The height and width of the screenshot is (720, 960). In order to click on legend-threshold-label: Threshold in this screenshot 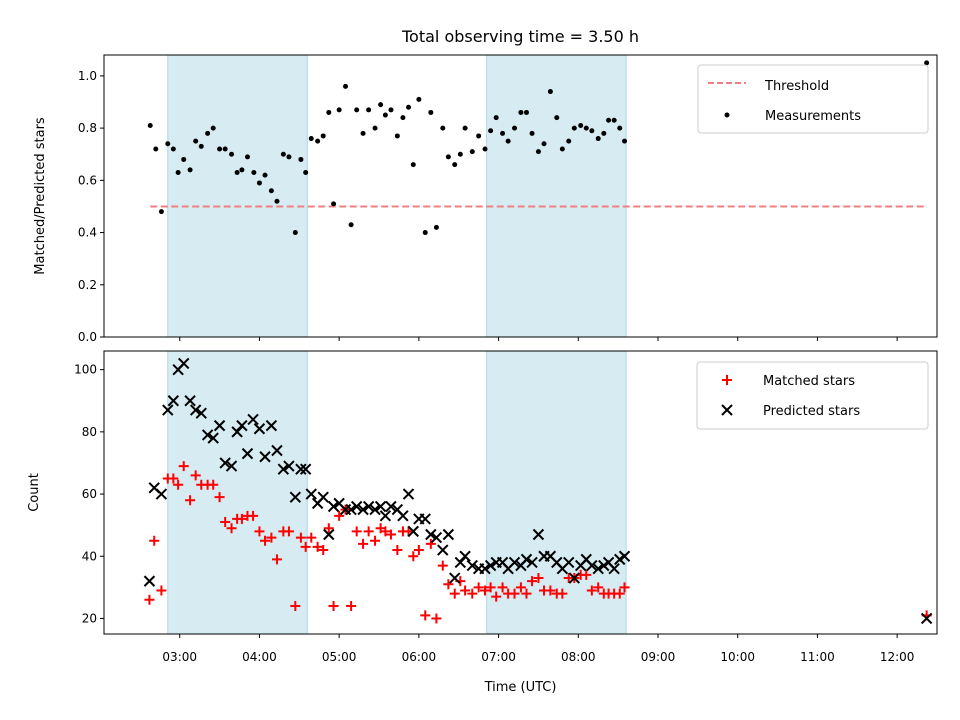, I will do `click(796, 86)`.